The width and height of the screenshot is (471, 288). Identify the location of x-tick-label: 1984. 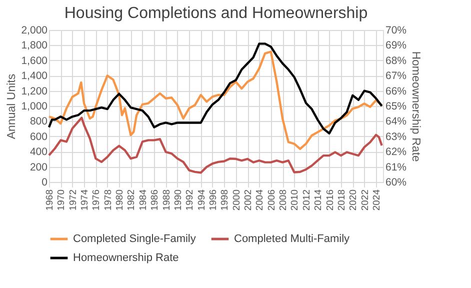
(143, 200).